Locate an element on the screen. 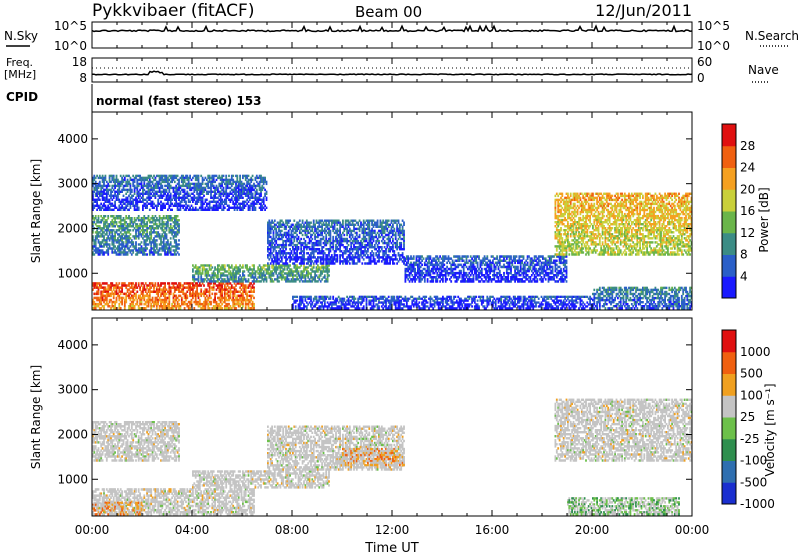 The height and width of the screenshot is (554, 800). nave-tick-top: 60 is located at coordinates (704, 62).